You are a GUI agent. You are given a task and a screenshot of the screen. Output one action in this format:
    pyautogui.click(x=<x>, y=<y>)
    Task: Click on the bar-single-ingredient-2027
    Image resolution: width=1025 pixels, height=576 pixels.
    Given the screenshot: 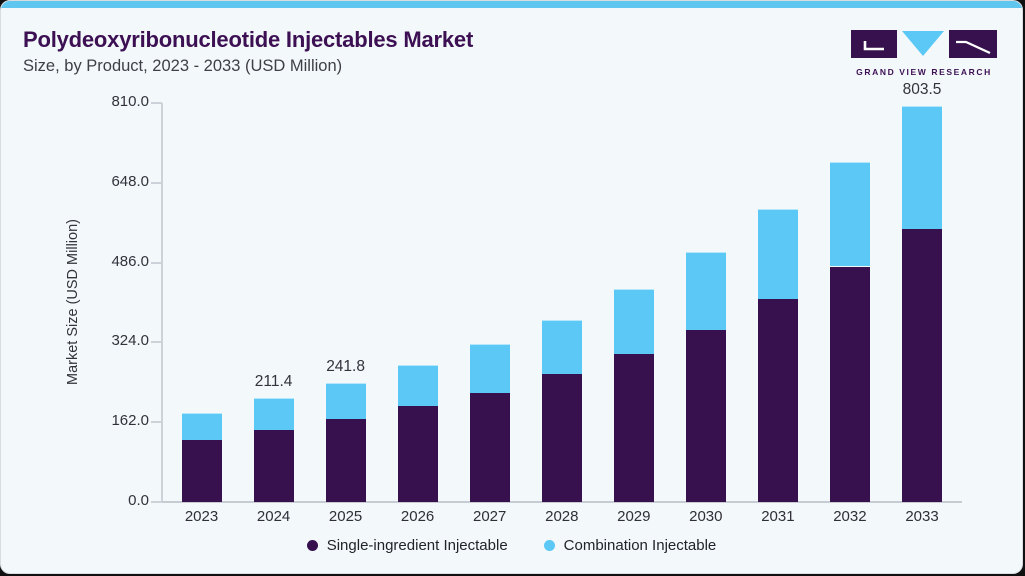 What is the action you would take?
    pyautogui.click(x=489, y=447)
    